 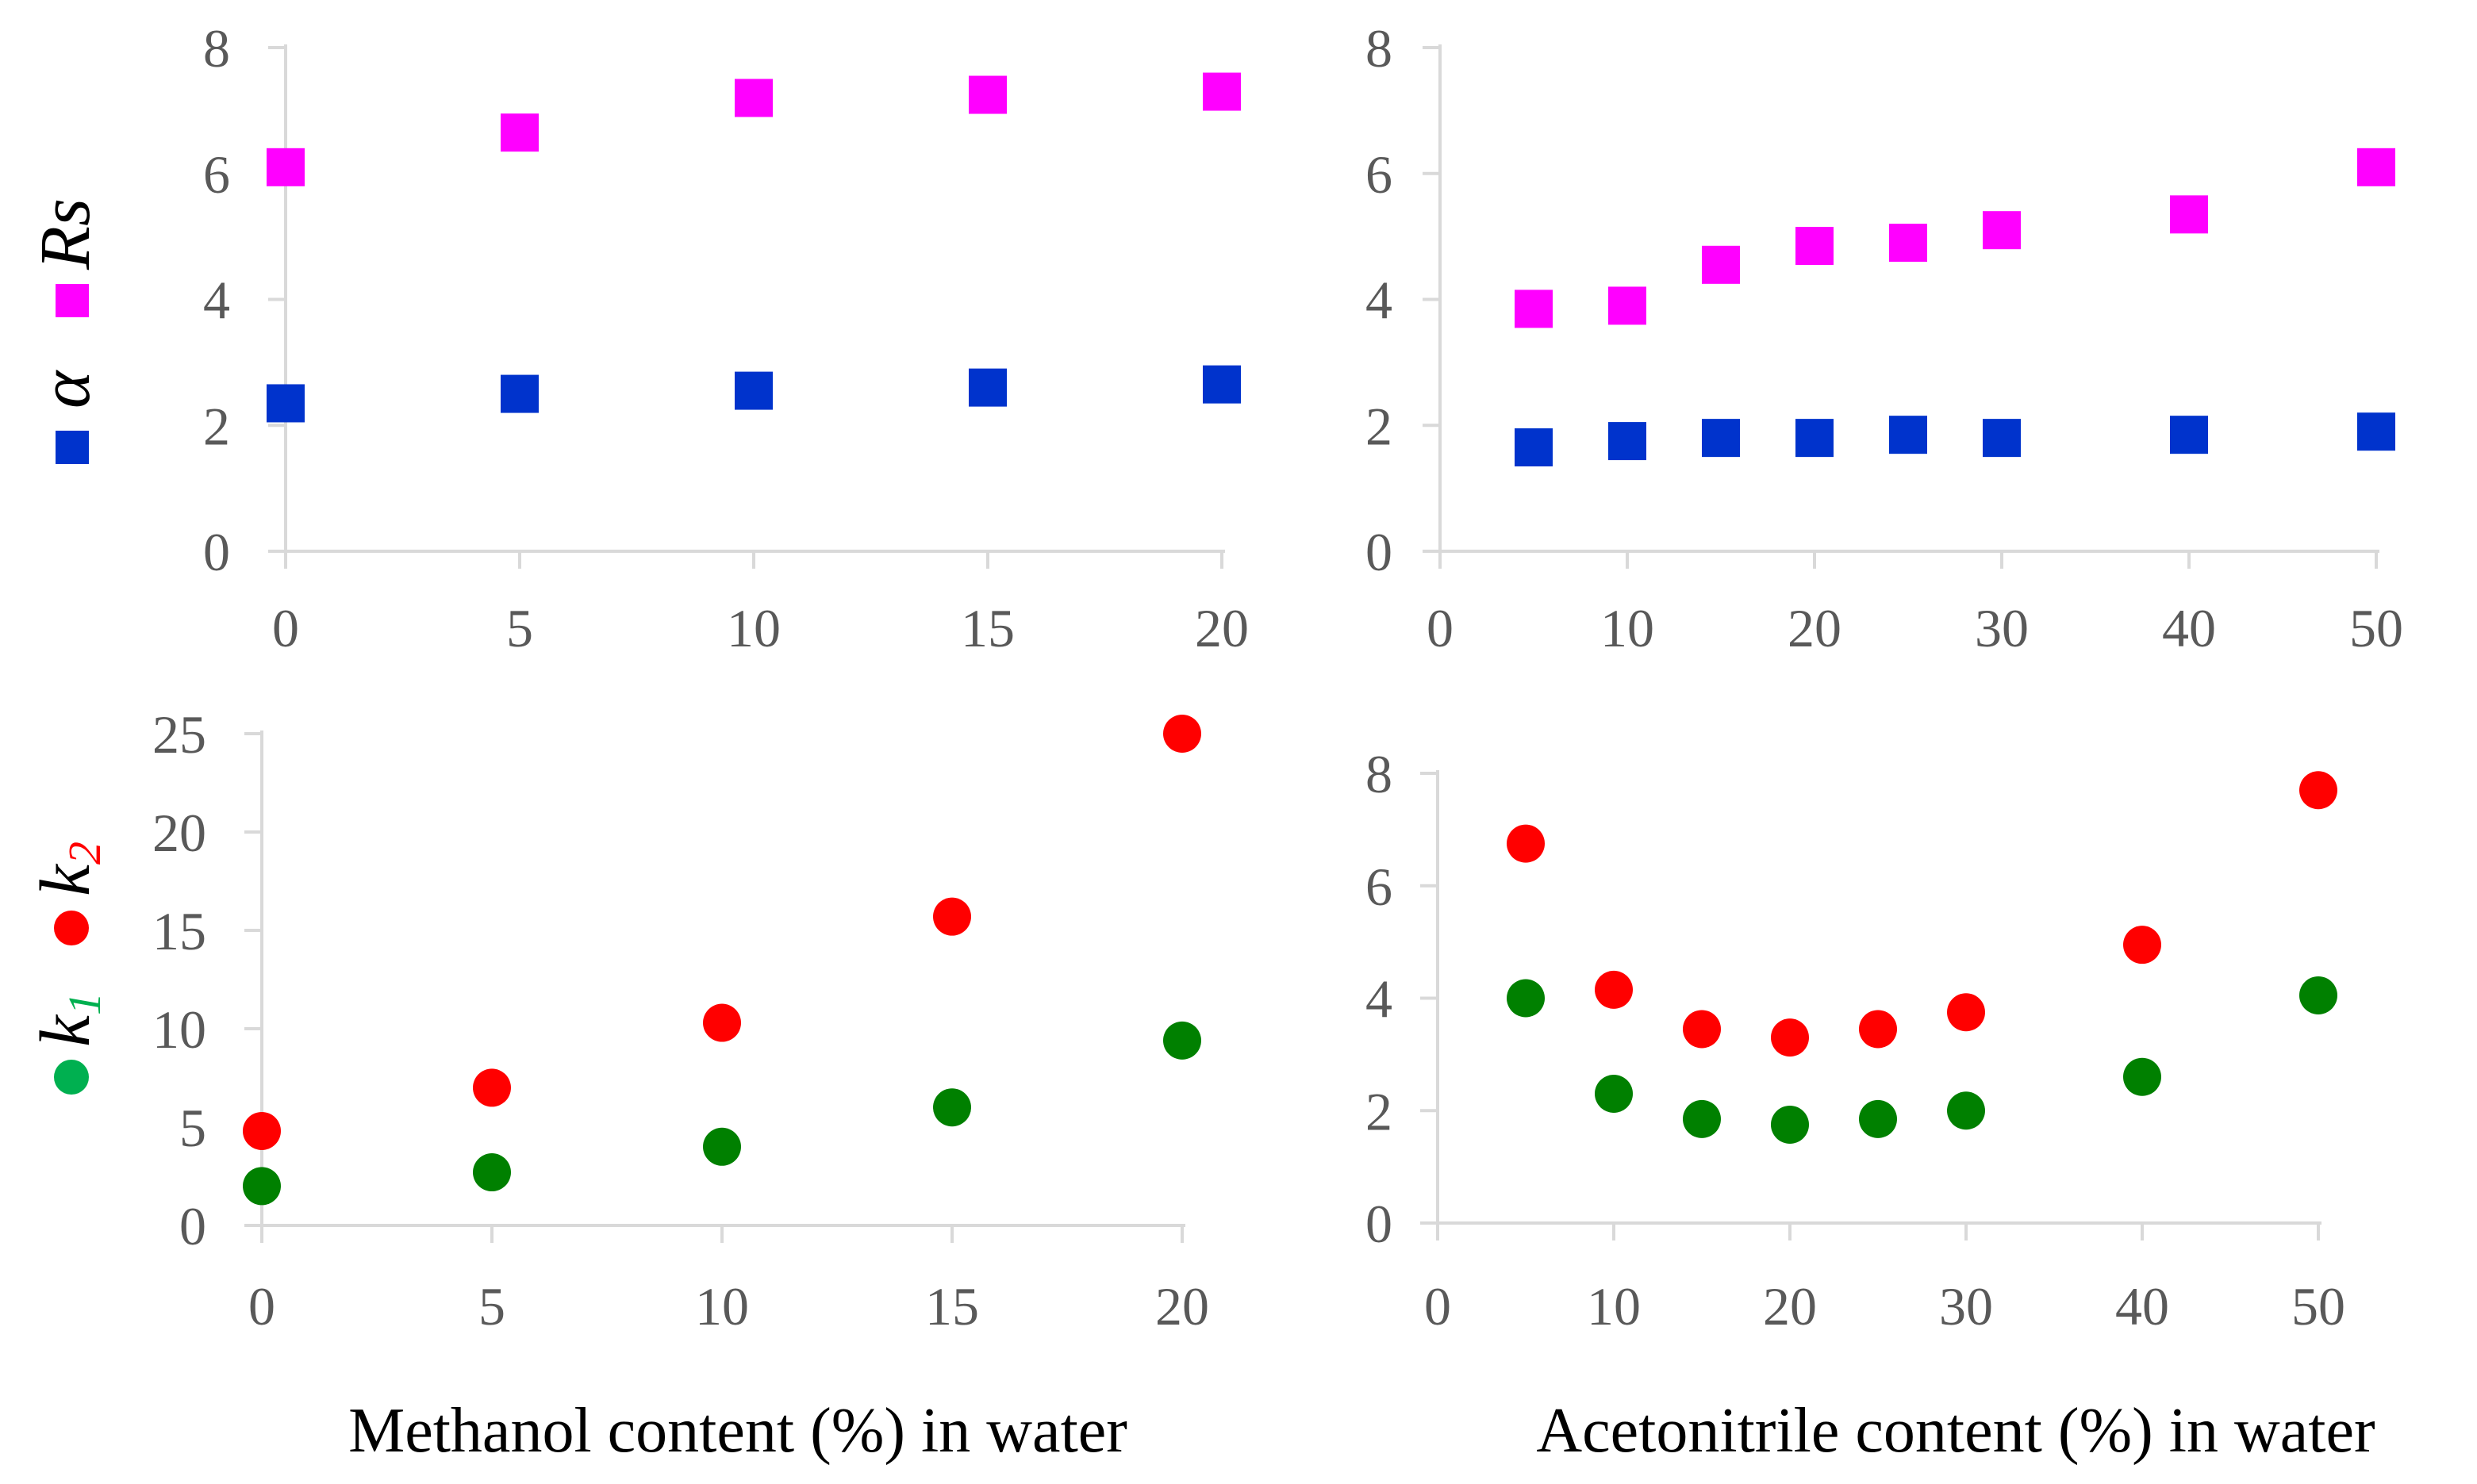 I want to click on k1-label: k1, so click(x=68, y=1019).